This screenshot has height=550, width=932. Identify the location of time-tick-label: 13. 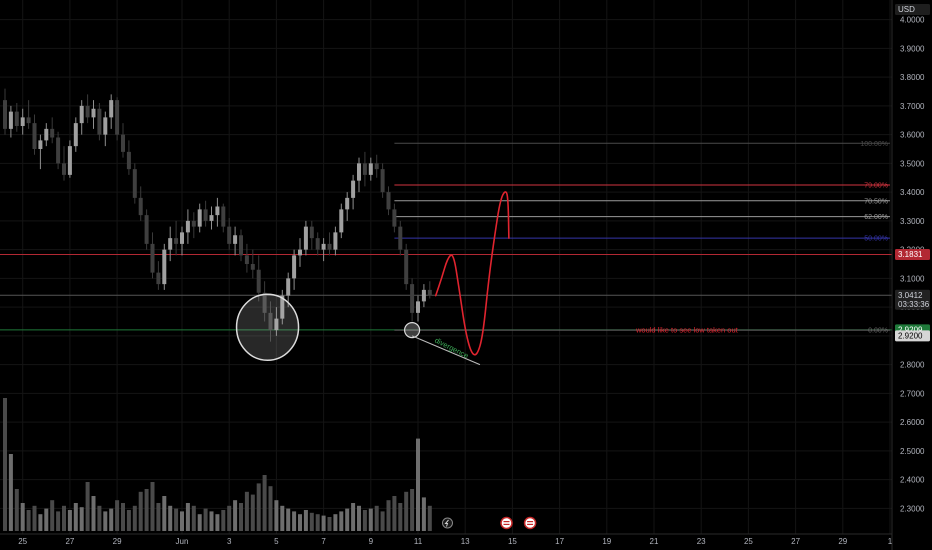
(465, 541).